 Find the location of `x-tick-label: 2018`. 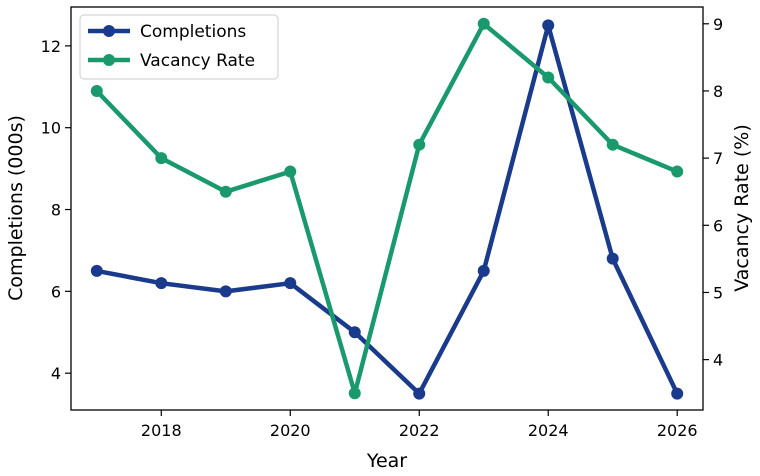

x-tick-label: 2018 is located at coordinates (161, 430).